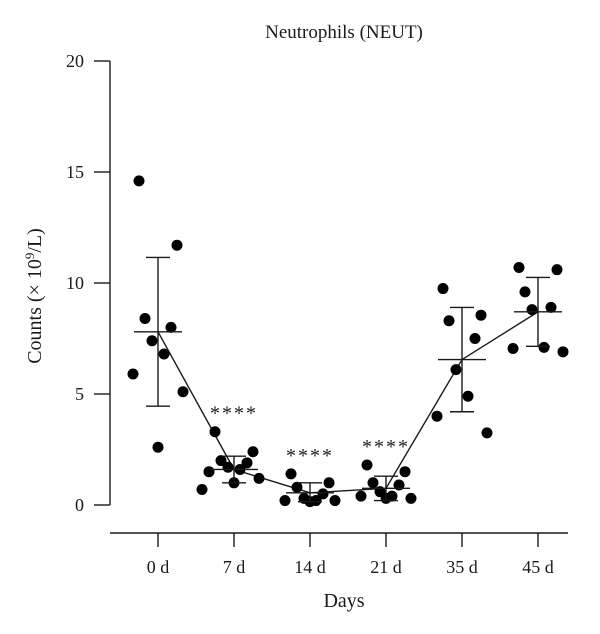 This screenshot has width=600, height=634. What do you see at coordinates (158, 314) in the screenshot?
I see `group-0d` at bounding box center [158, 314].